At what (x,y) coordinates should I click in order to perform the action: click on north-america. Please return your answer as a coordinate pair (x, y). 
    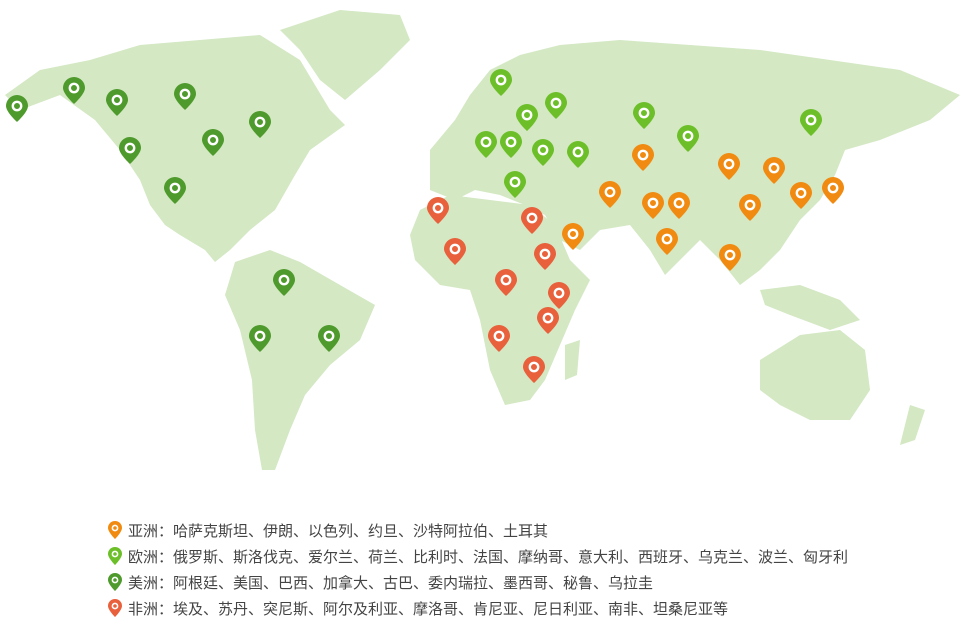
    Looking at the image, I should click on (175, 148).